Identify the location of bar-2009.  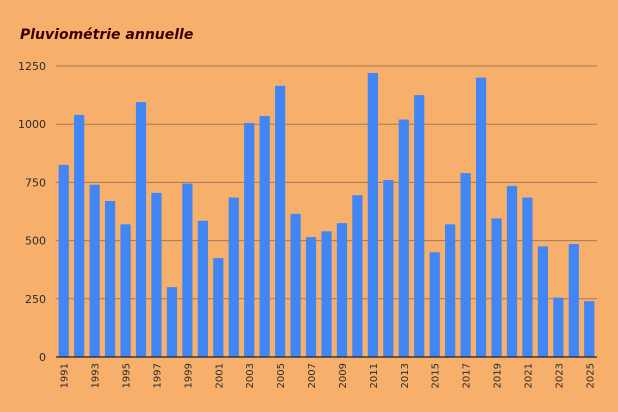
(342, 290).